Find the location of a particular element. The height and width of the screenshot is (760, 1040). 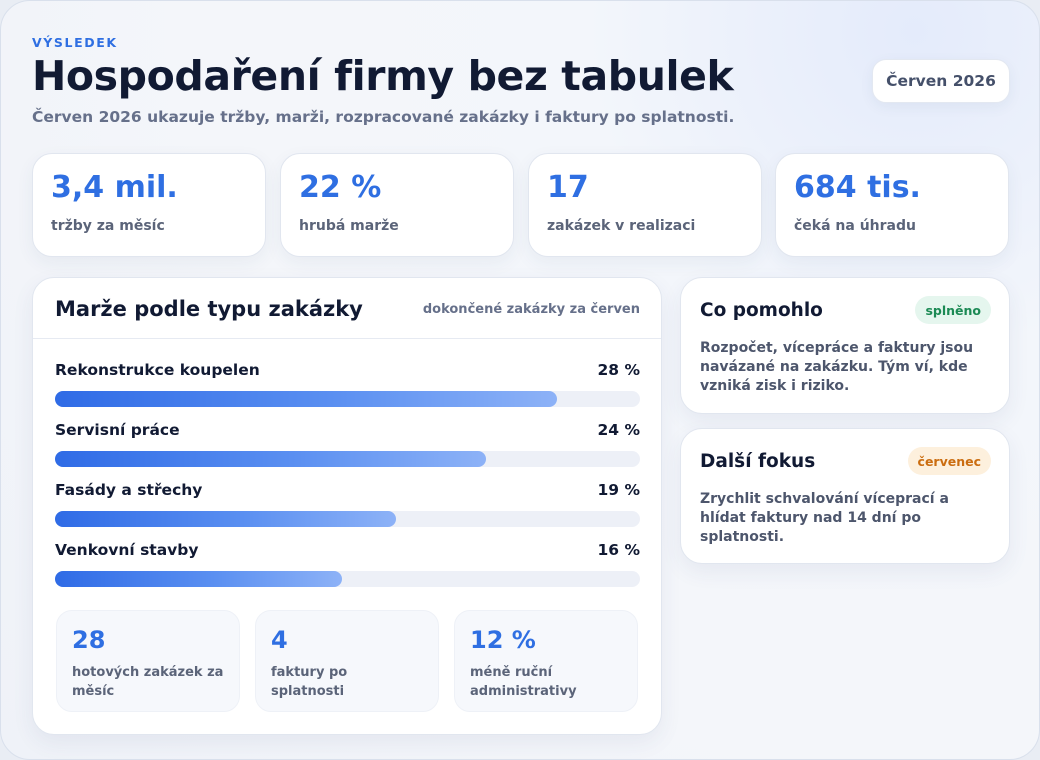

kpi-value: 3,4 mil. is located at coordinates (114, 187).